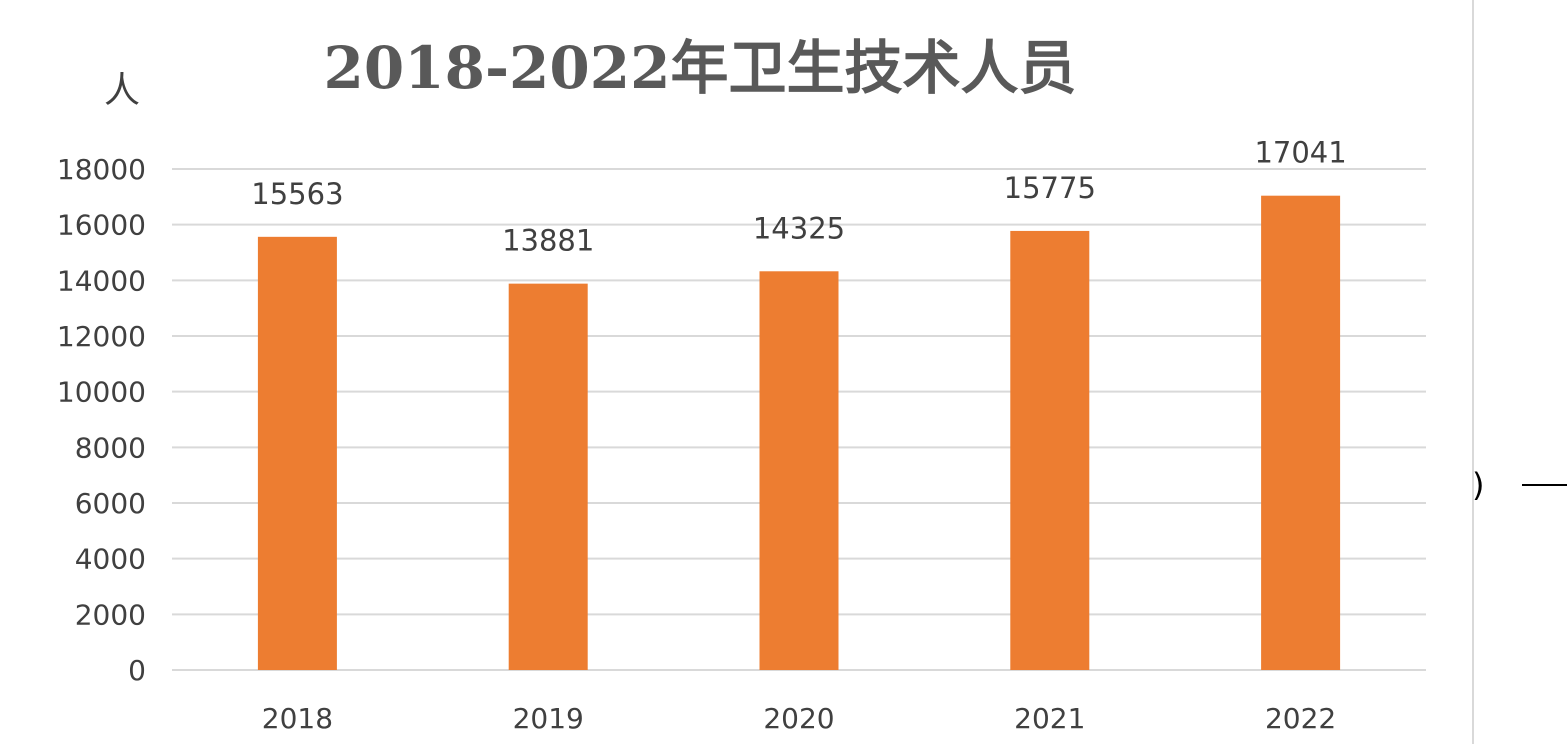 This screenshot has width=1567, height=744. I want to click on bar-2018, so click(297, 453).